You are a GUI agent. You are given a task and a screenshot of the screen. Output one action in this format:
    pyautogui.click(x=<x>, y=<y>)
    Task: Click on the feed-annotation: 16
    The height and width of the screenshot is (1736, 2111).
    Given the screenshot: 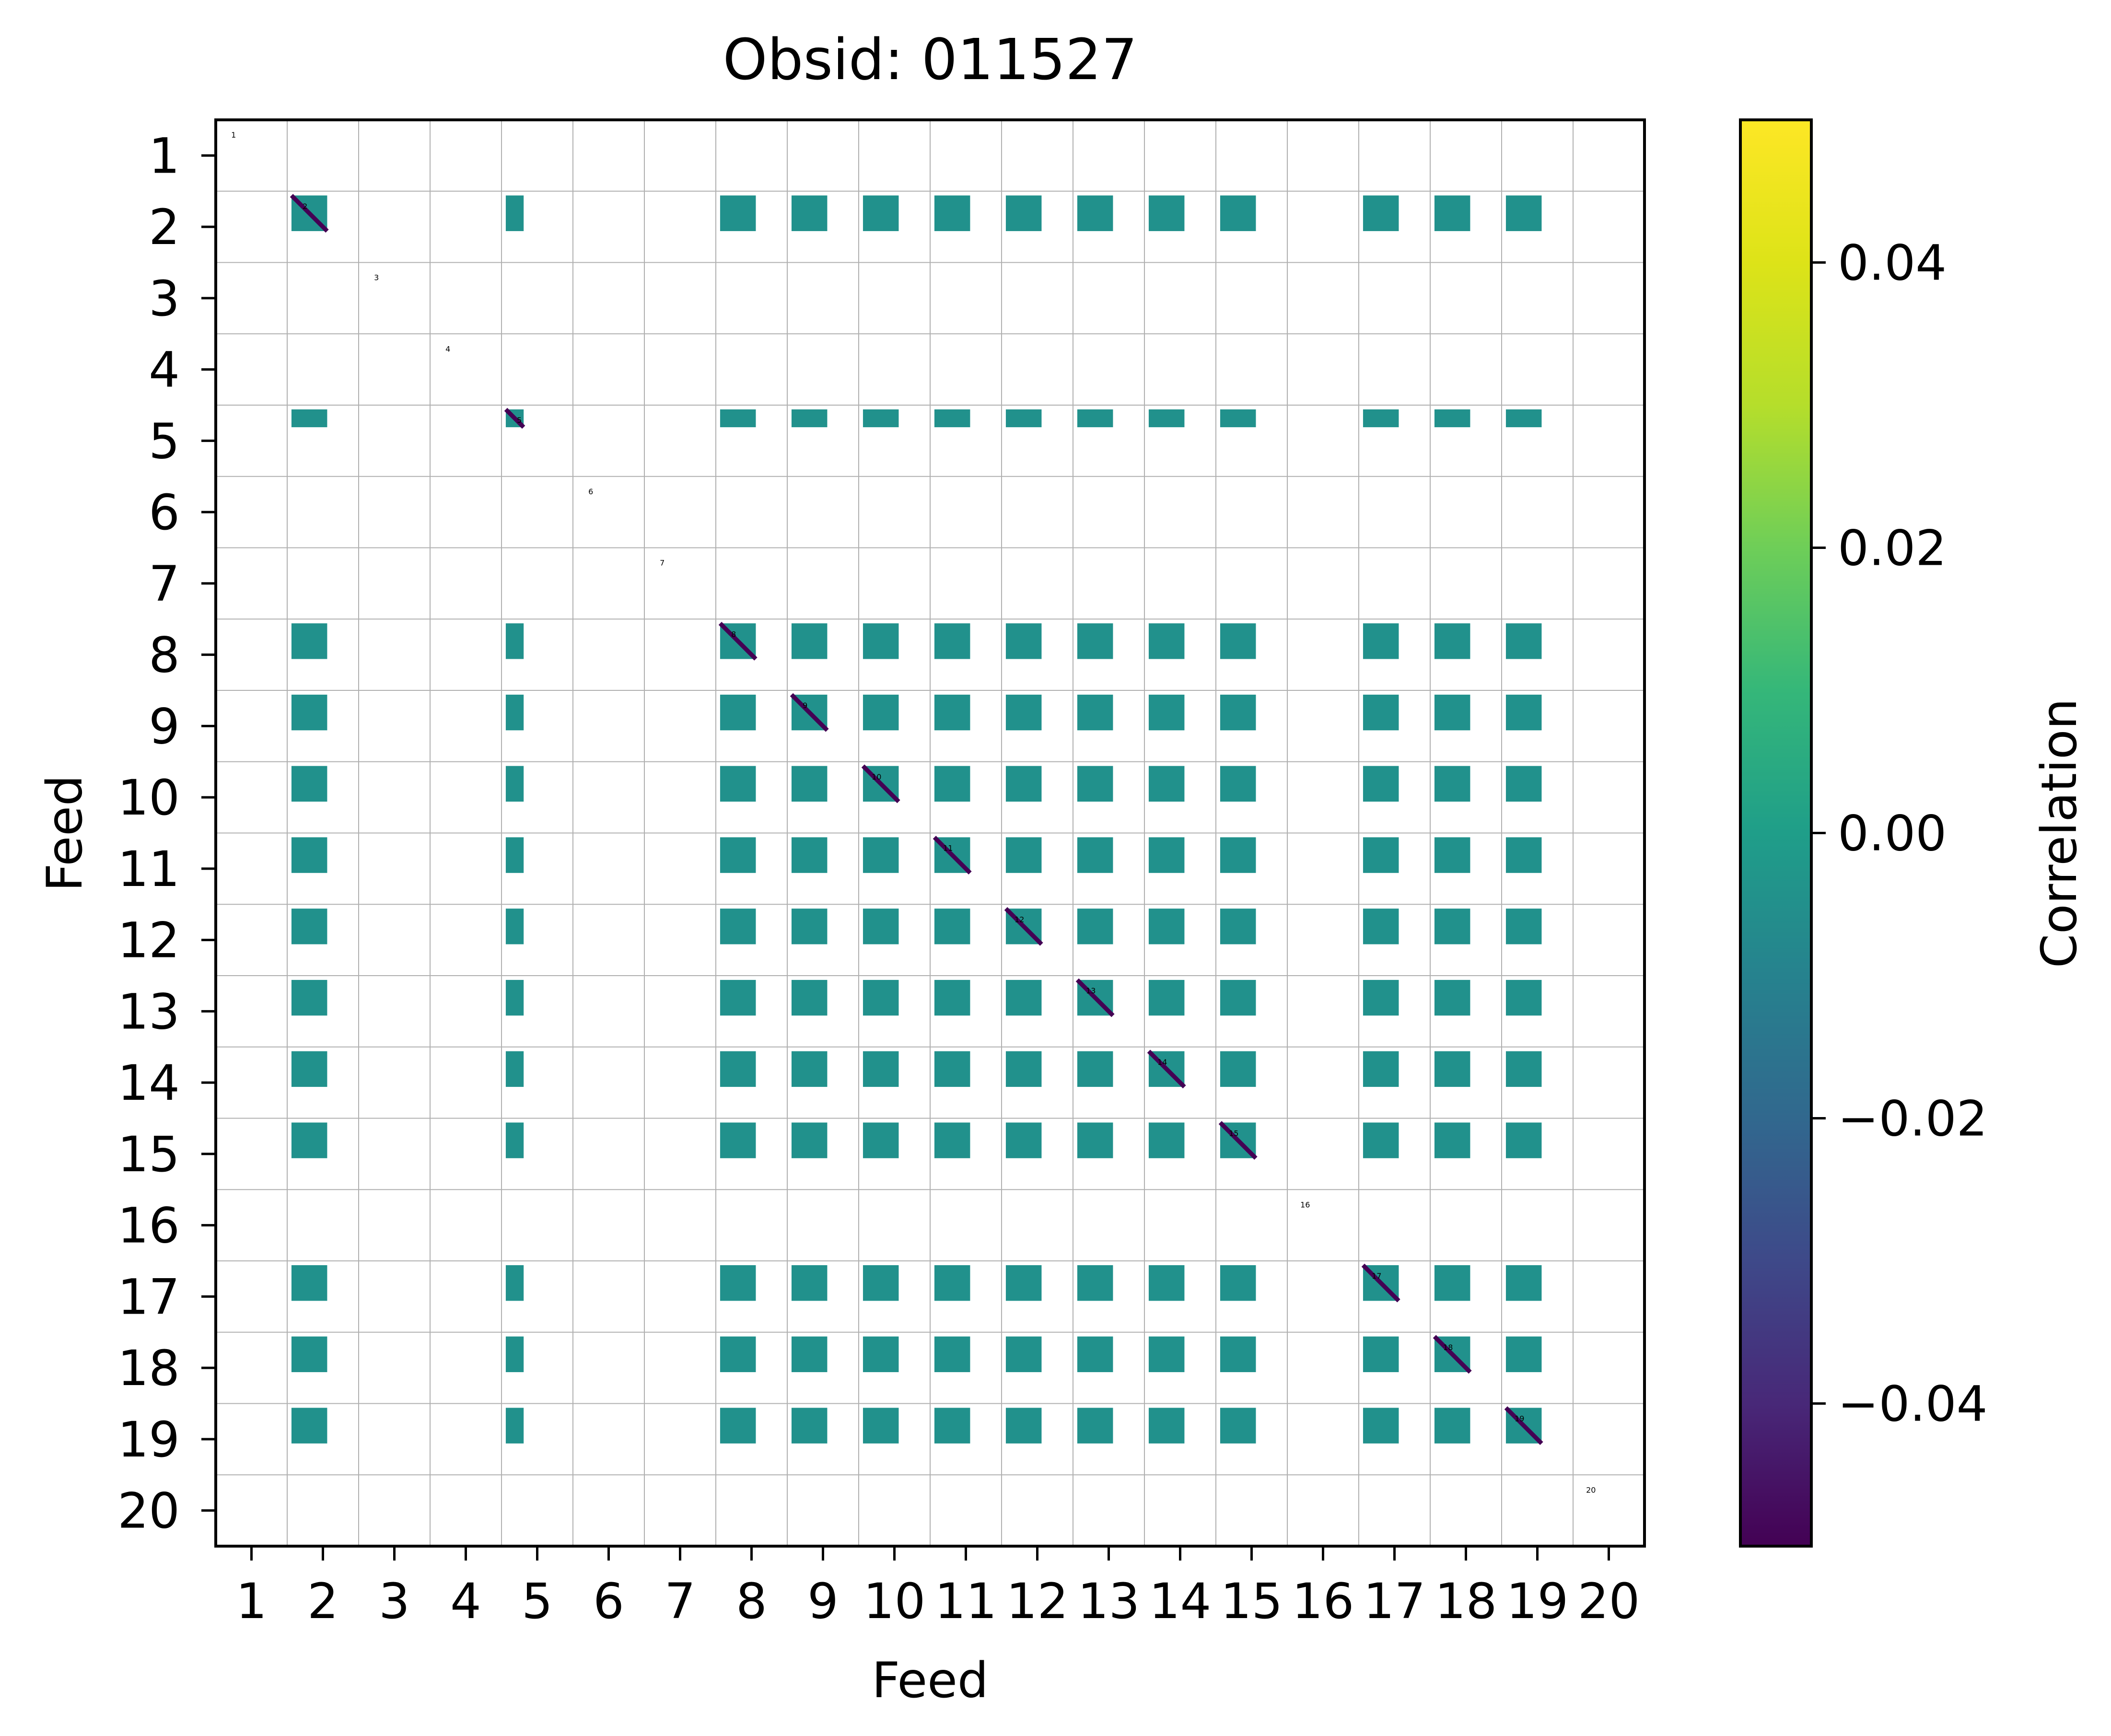 What is the action you would take?
    pyautogui.click(x=1305, y=1204)
    